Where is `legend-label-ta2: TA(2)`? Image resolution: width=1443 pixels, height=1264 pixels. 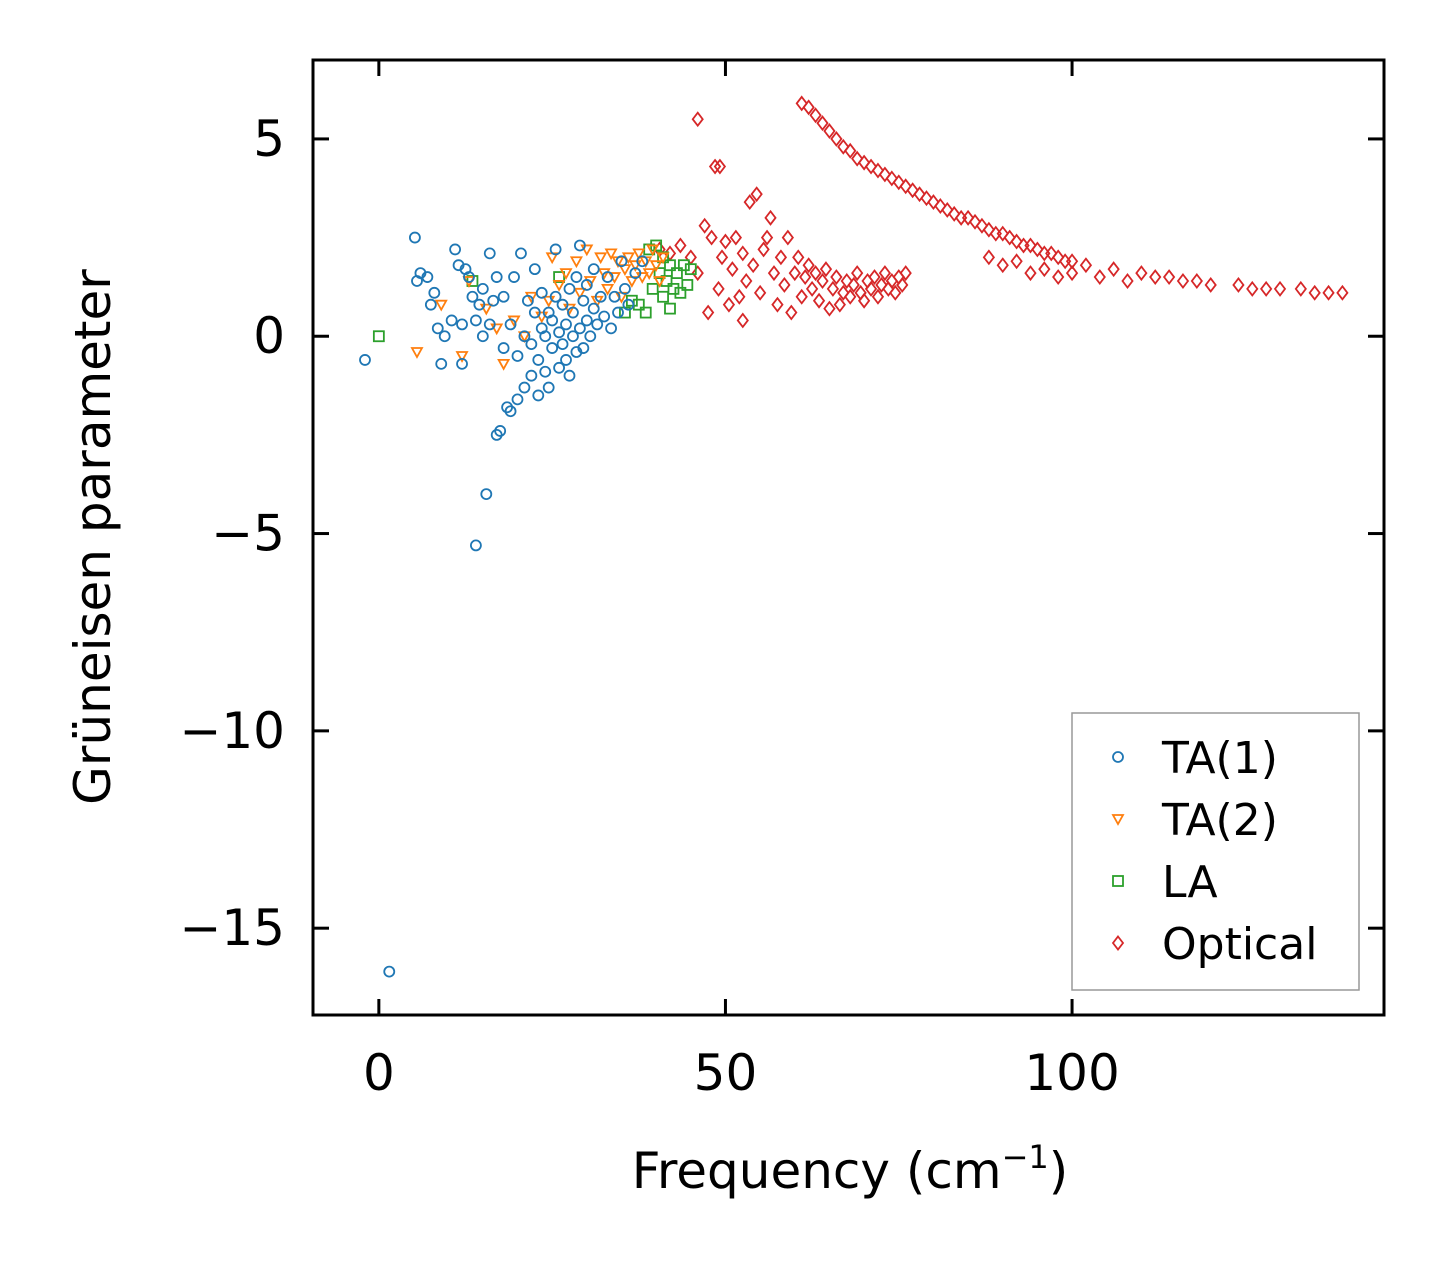
legend-label-ta2: TA(2) is located at coordinates (1219, 820).